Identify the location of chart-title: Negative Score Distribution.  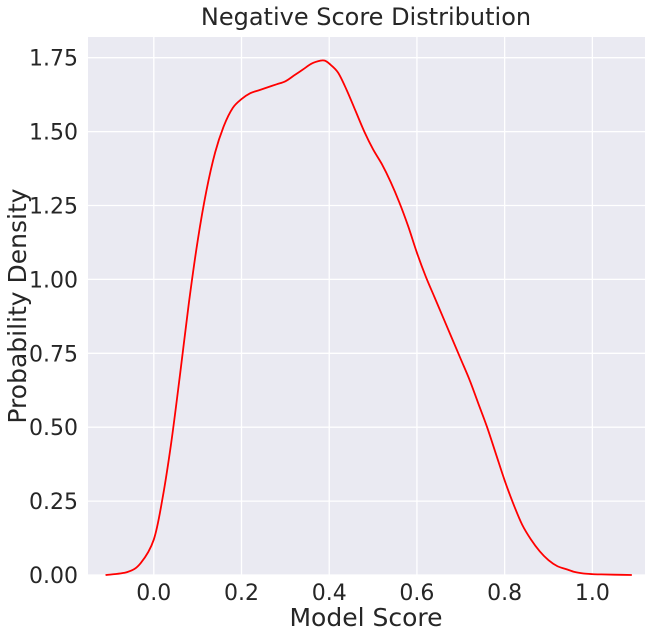
(366, 17).